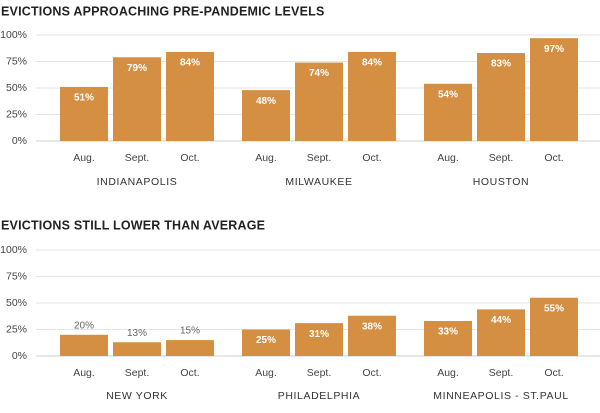 The height and width of the screenshot is (413, 600). I want to click on data-label: 20%, so click(84, 325).